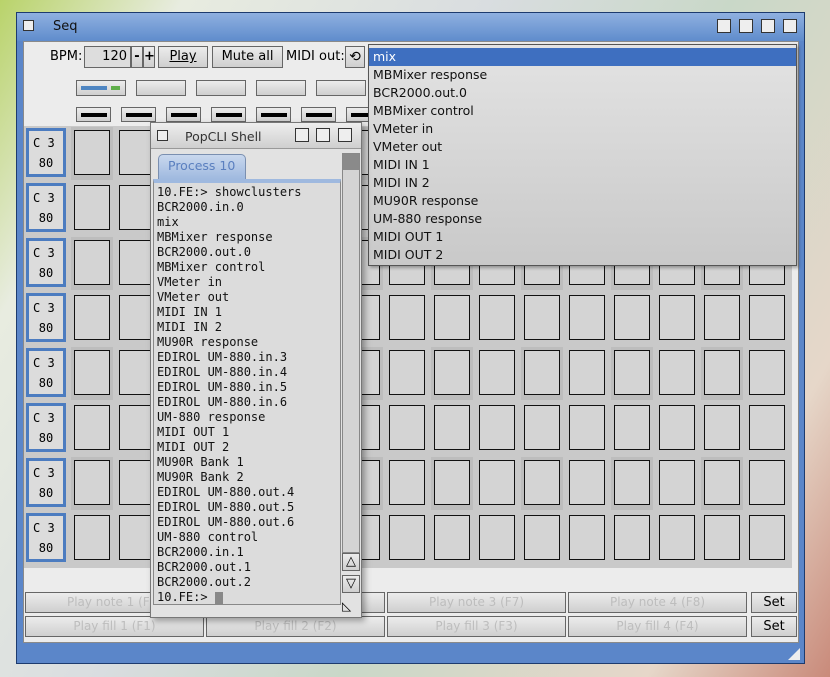 The height and width of the screenshot is (677, 830). I want to click on play-button: Play, so click(183, 57).